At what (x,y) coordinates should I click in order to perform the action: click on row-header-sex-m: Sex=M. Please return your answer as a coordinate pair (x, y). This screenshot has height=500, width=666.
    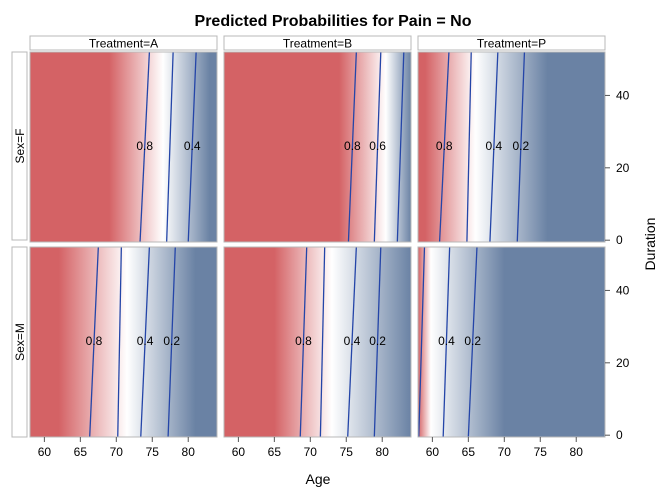
    Looking at the image, I should click on (20, 342).